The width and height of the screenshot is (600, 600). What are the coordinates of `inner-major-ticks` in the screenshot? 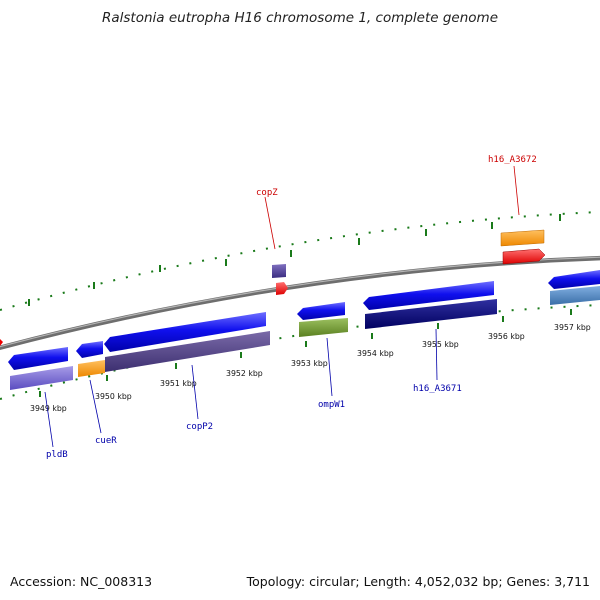 It's located at (305, 353).